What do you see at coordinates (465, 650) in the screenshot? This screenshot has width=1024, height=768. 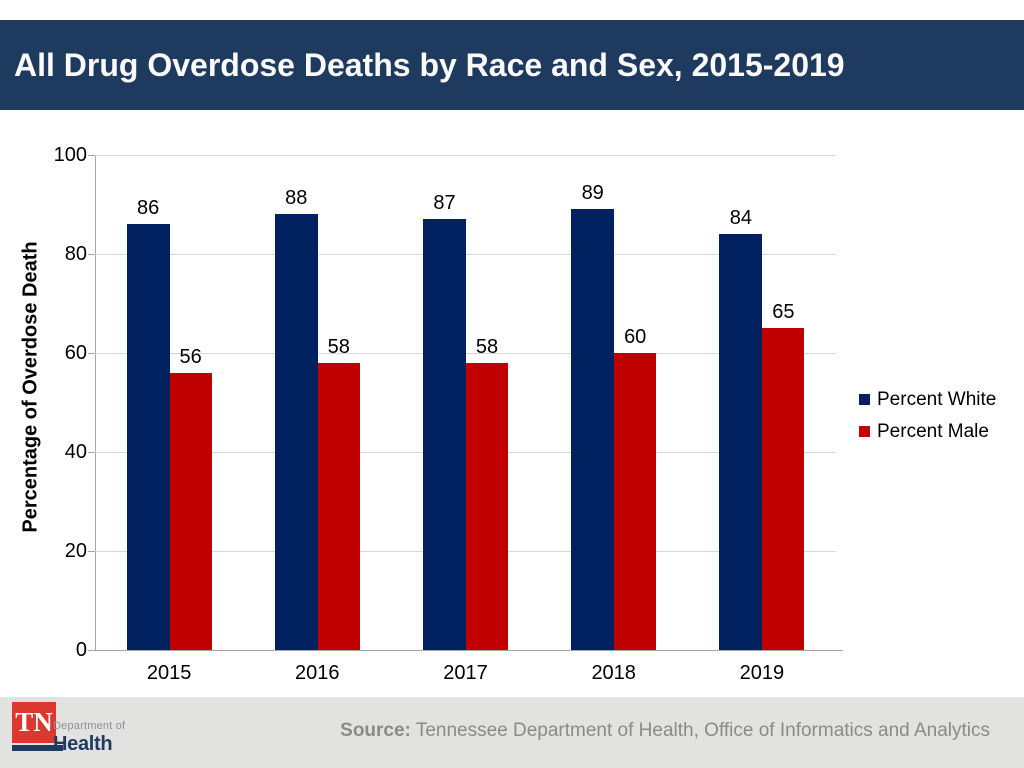 I see `x-axis-line` at bounding box center [465, 650].